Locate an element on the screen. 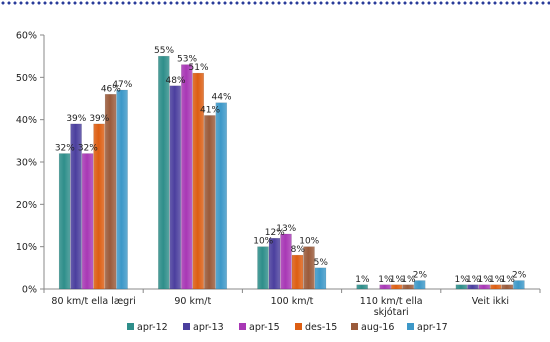 This screenshot has width=550, height=342. x-category-label: Veit ikki is located at coordinates (490, 301).